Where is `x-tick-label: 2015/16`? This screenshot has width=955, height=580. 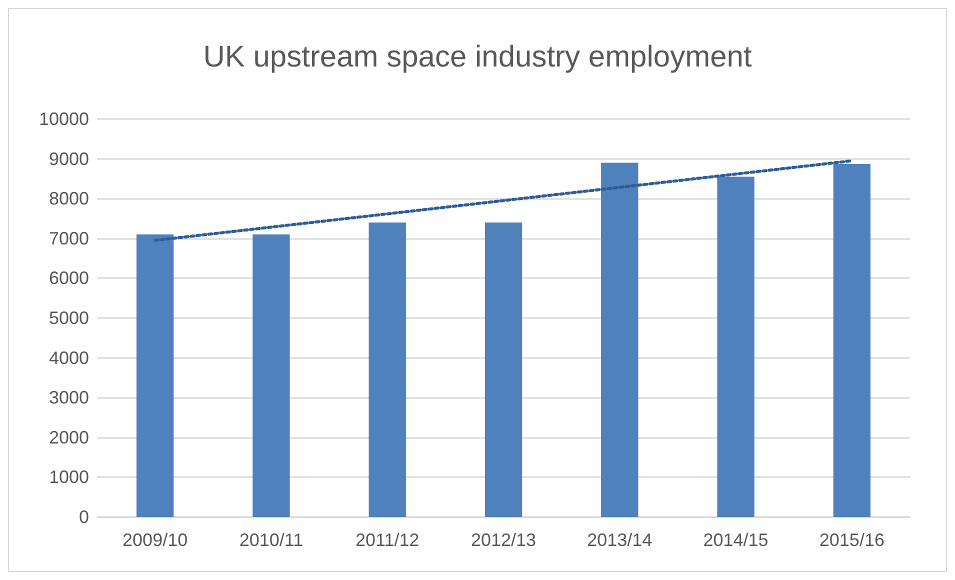
x-tick-label: 2015/16 is located at coordinates (851, 540).